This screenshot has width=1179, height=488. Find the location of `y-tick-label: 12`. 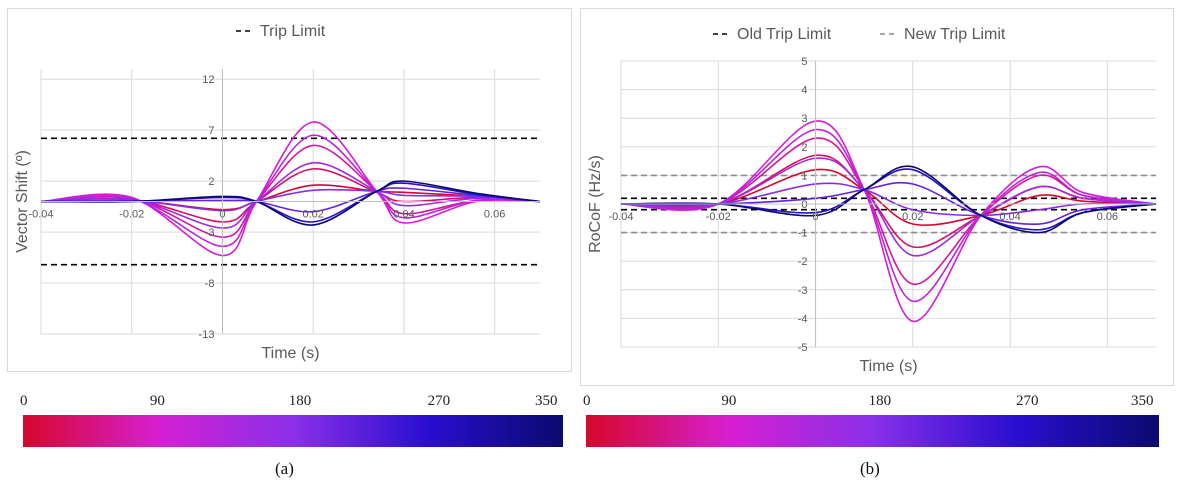

y-tick-label: 12 is located at coordinates (208, 80).